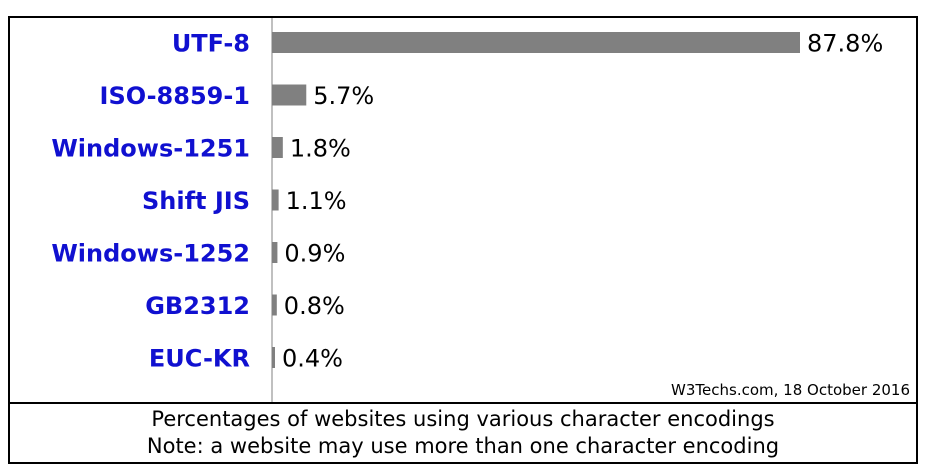  What do you see at coordinates (175, 96) in the screenshot?
I see `category-label: ISO-8859-1` at bounding box center [175, 96].